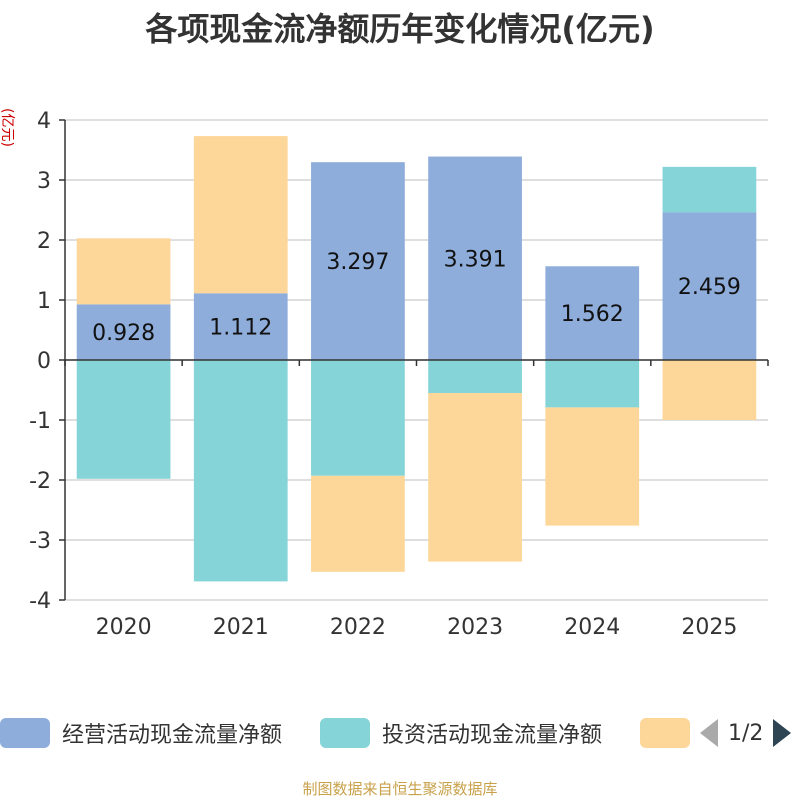  I want to click on legend-label-investing: 投资活动现金流量净额, so click(492, 735).